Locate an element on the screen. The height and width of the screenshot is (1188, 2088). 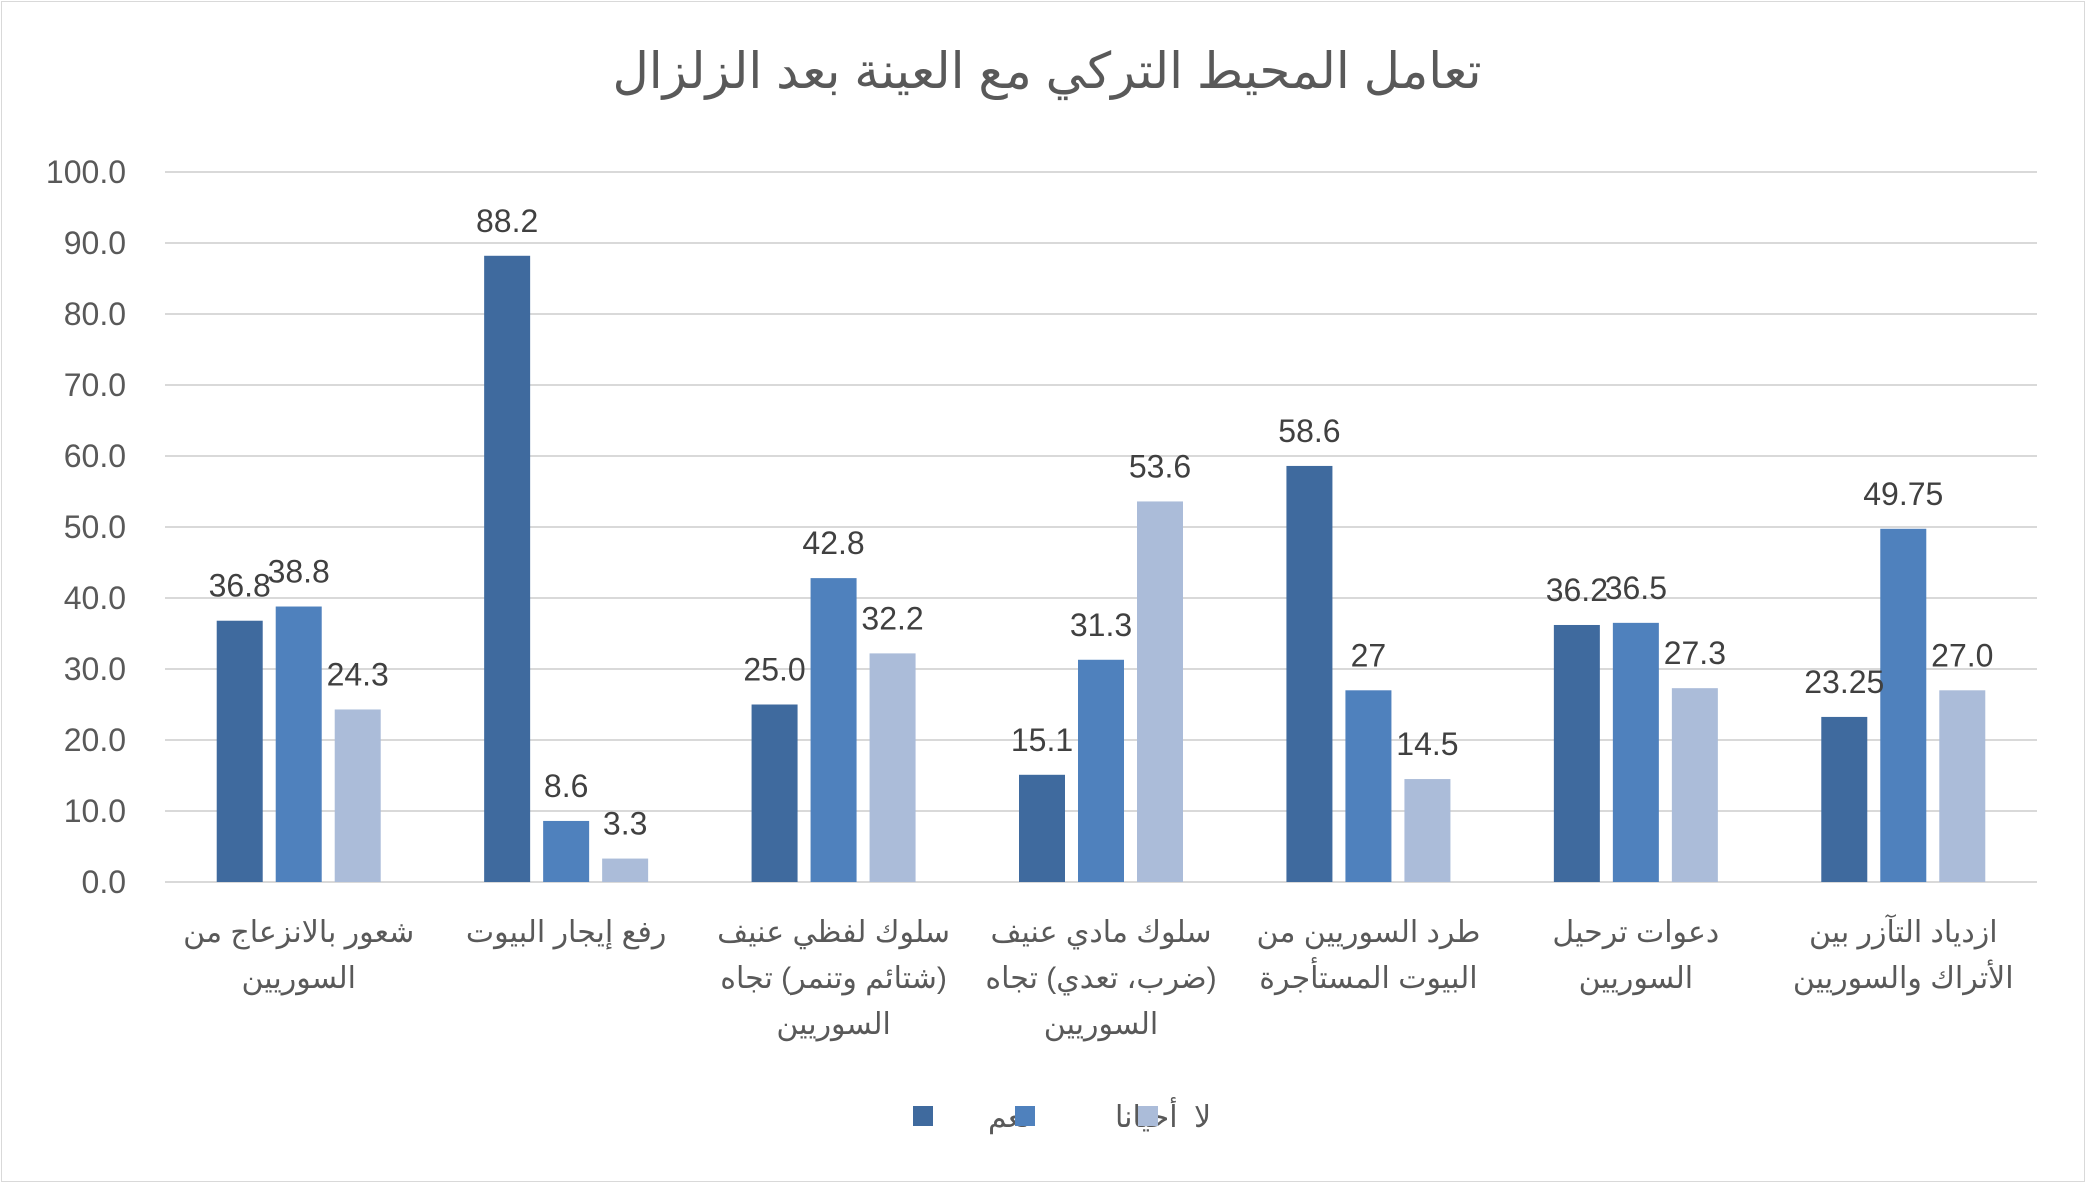
y-tick-label: 20.0 is located at coordinates (95, 740).